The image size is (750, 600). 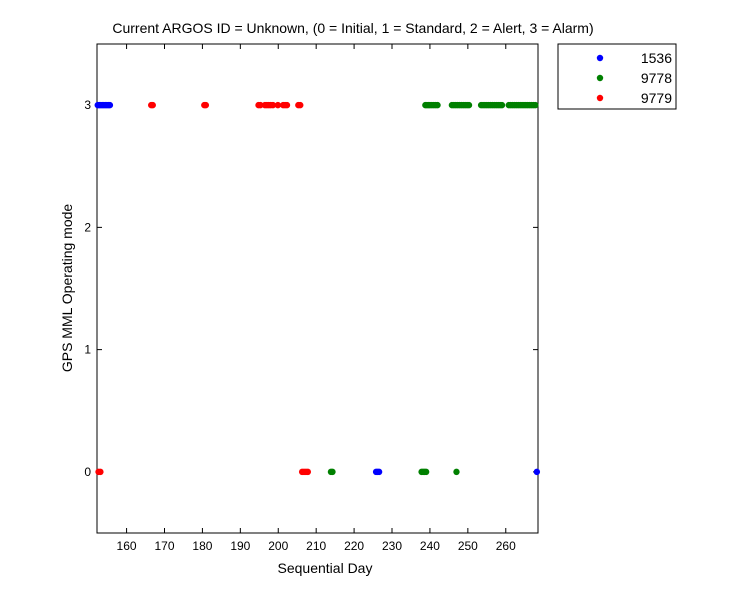 What do you see at coordinates (278, 546) in the screenshot?
I see `x-tick-label: 200` at bounding box center [278, 546].